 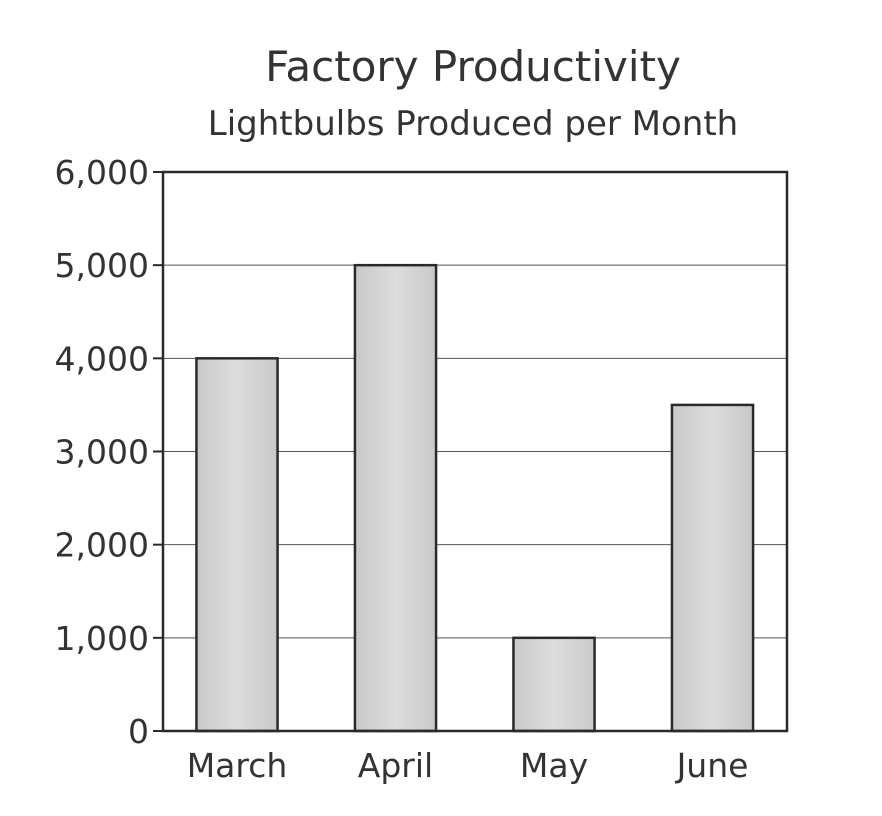 I want to click on y-tick-label-2000: 2,000, so click(x=102, y=545).